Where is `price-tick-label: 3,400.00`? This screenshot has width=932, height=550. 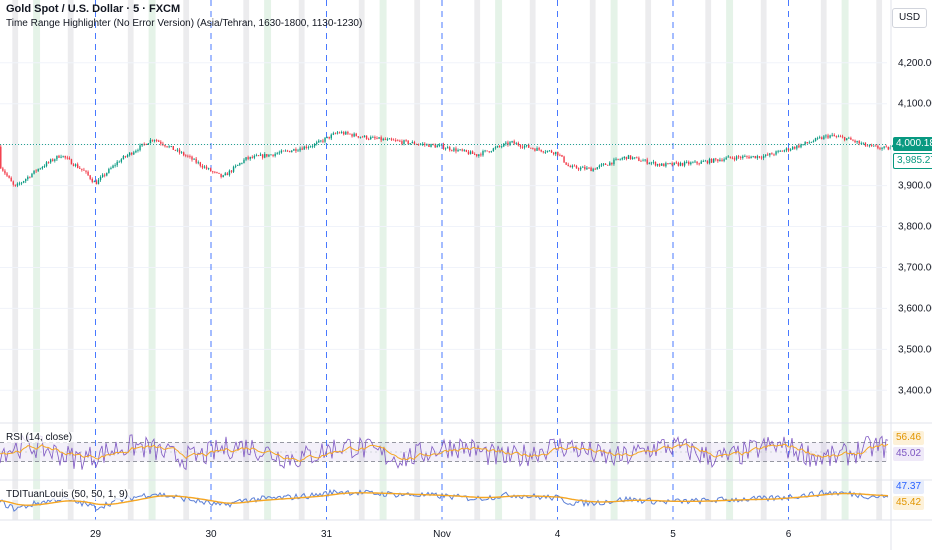 price-tick-label: 3,400.00 is located at coordinates (915, 390).